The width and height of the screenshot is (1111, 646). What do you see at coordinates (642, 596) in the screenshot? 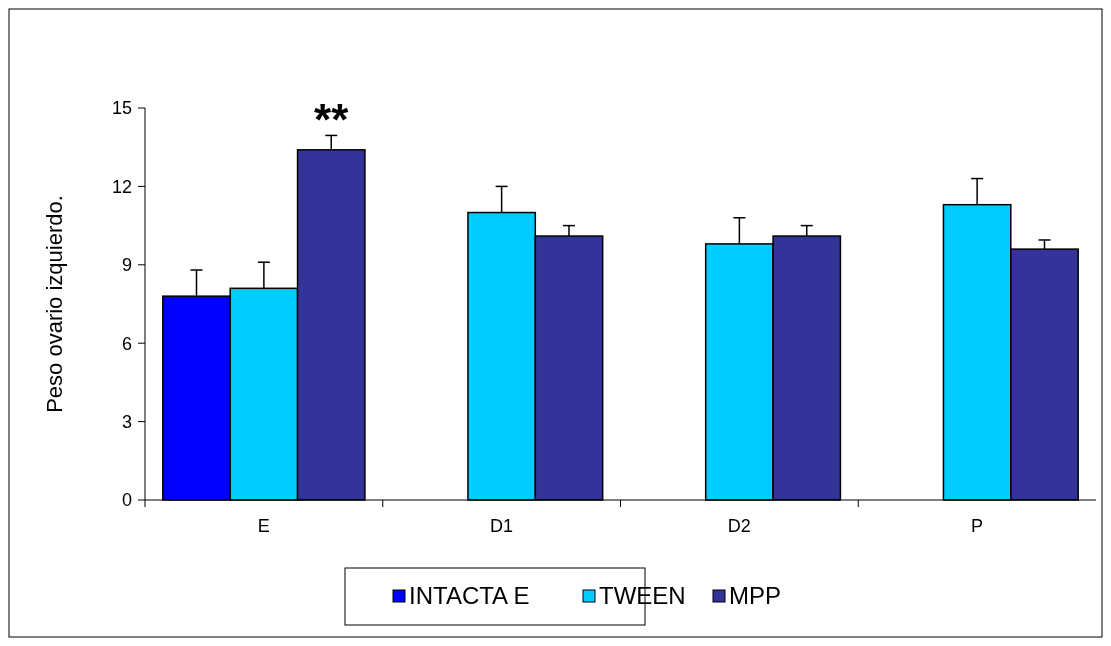
I see `legend-label: TWEEN` at bounding box center [642, 596].